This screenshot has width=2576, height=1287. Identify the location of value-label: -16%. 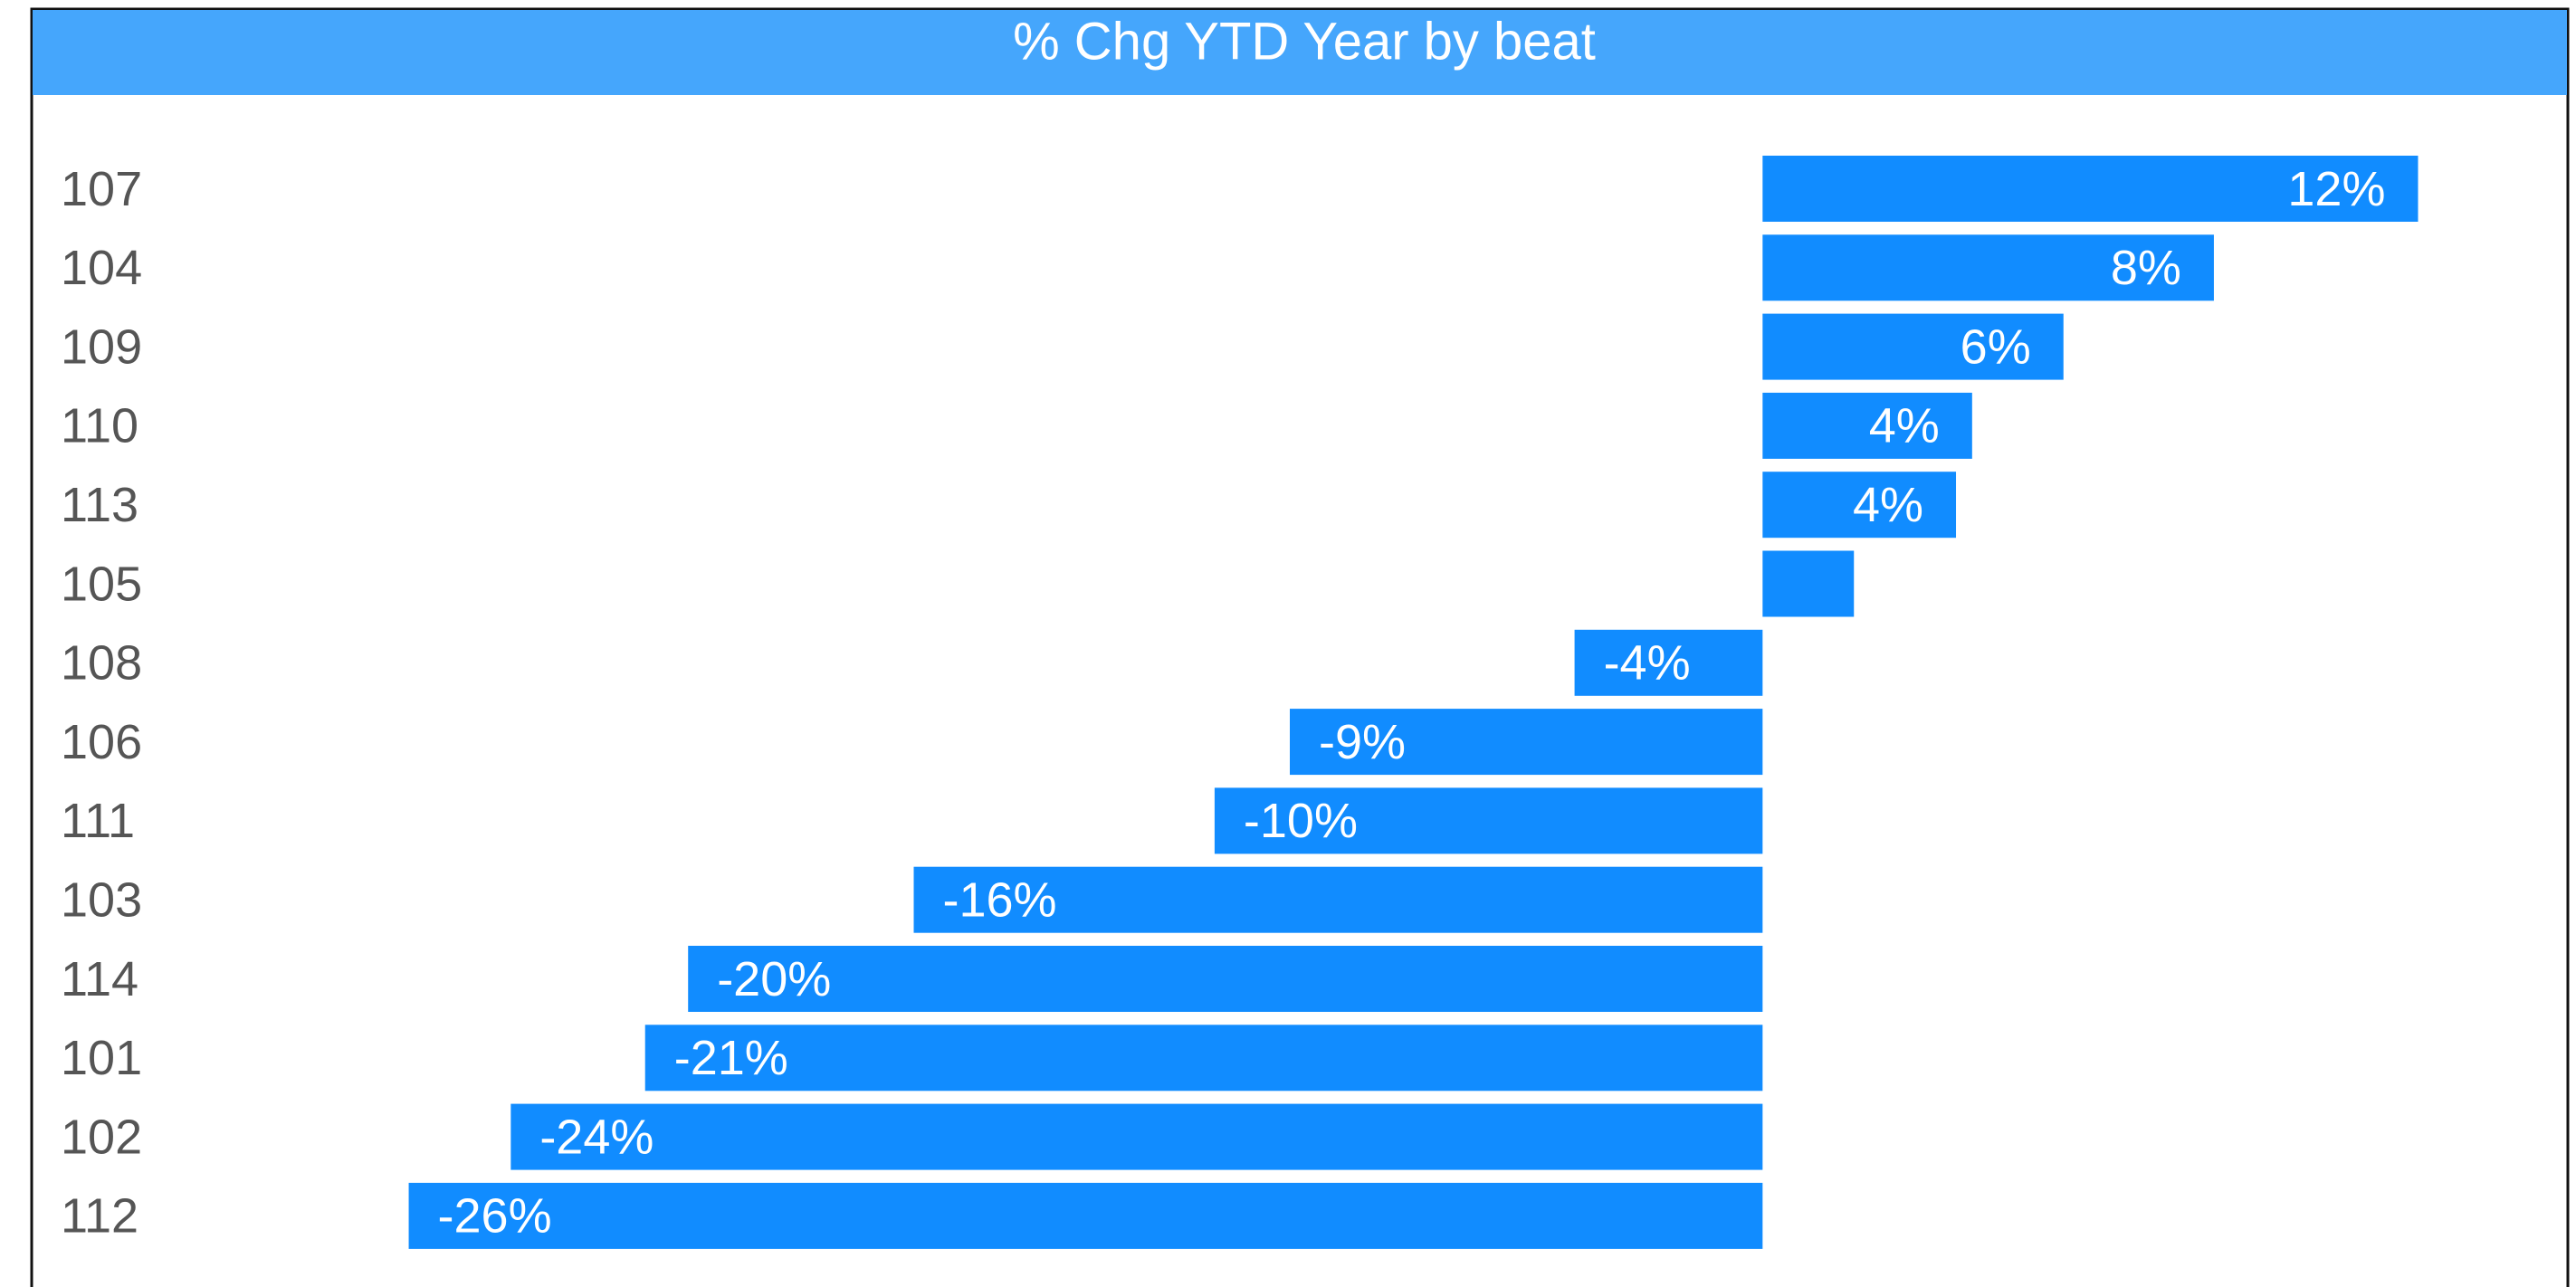
(1000, 899).